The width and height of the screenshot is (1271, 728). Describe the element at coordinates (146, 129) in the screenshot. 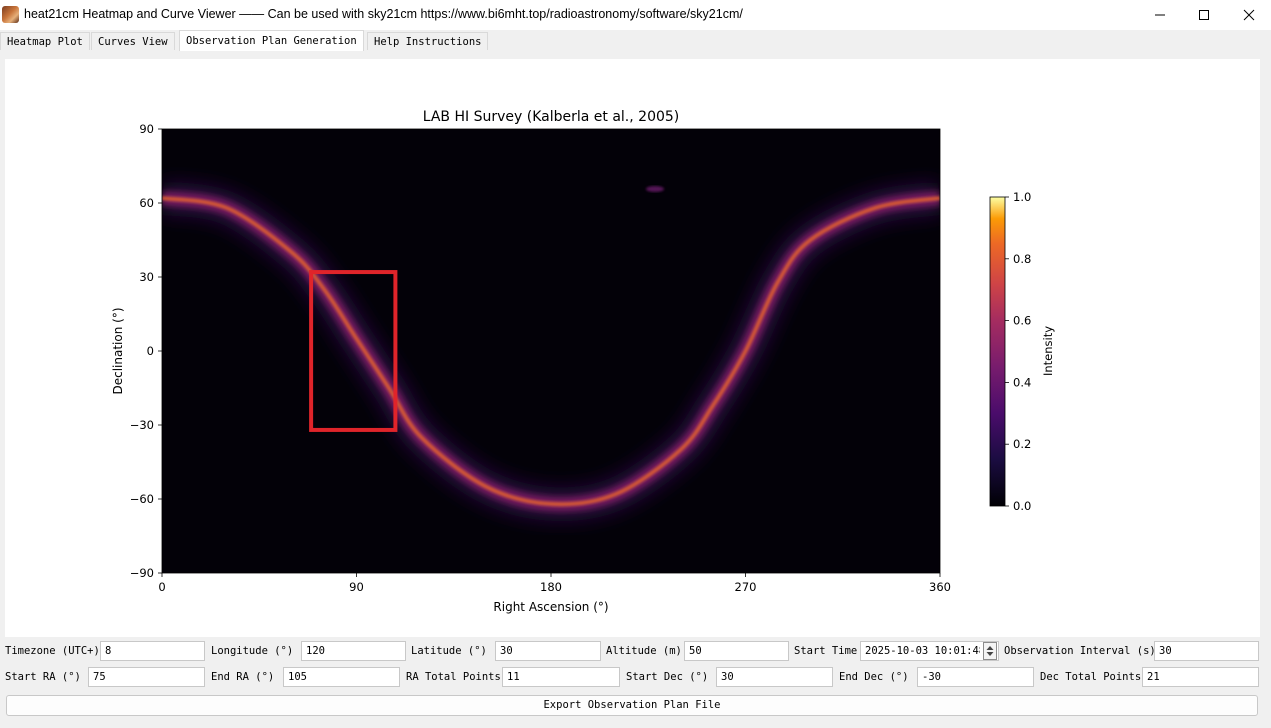

I see `y-tick-label: 90` at that location.